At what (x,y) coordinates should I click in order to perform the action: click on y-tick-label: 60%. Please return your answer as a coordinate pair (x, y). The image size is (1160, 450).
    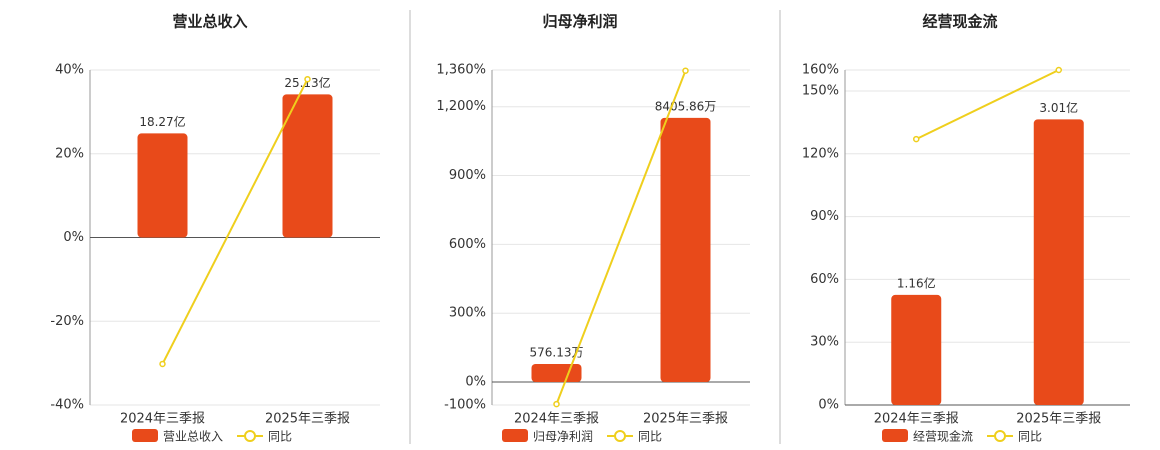
    Looking at the image, I should click on (824, 279).